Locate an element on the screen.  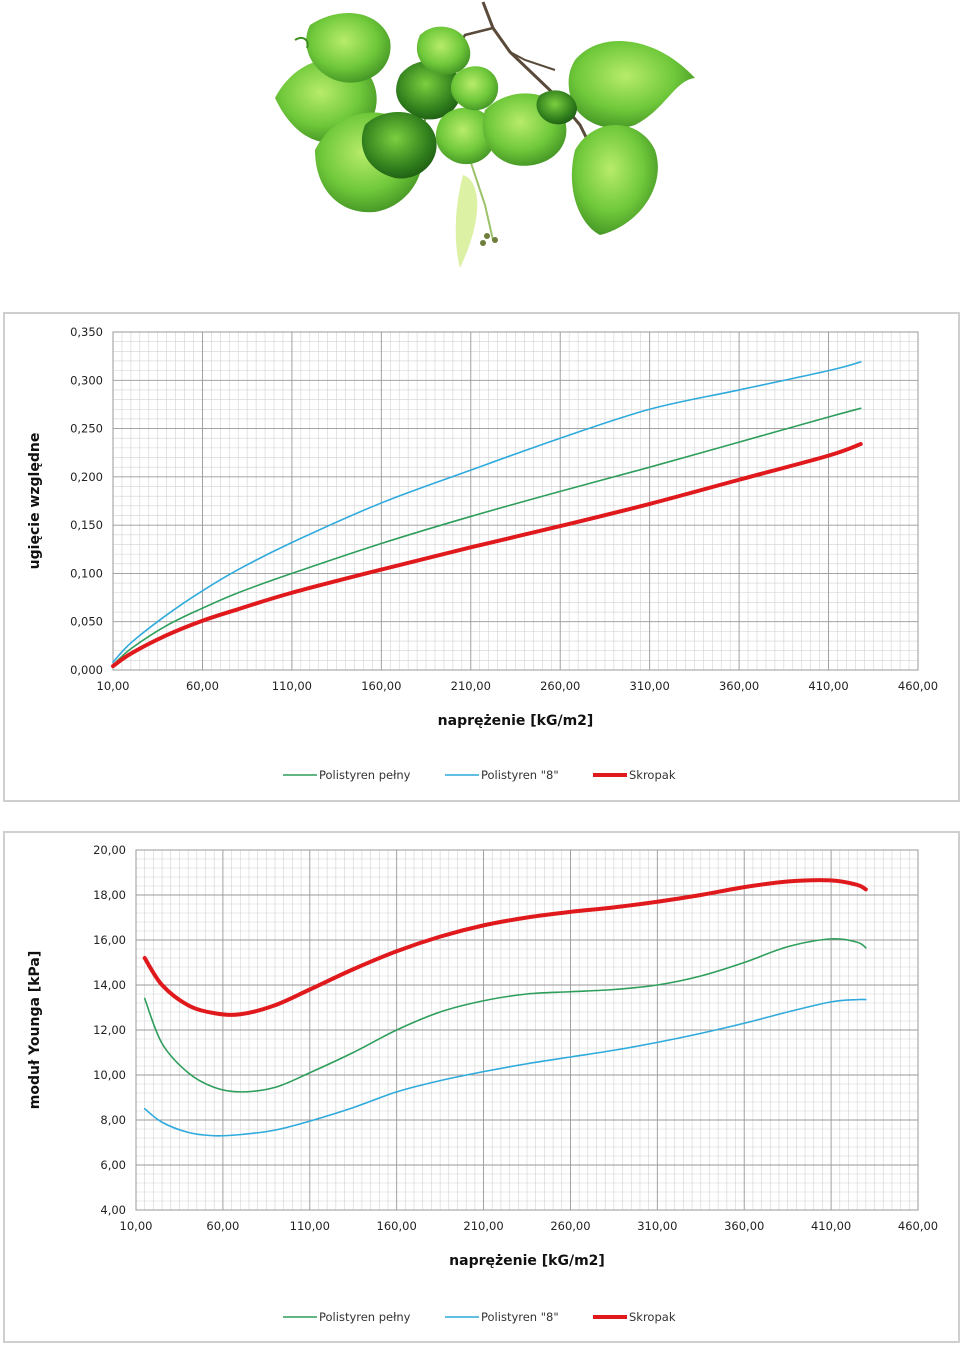
y-tick-label: 4,00 is located at coordinates (113, 1210).